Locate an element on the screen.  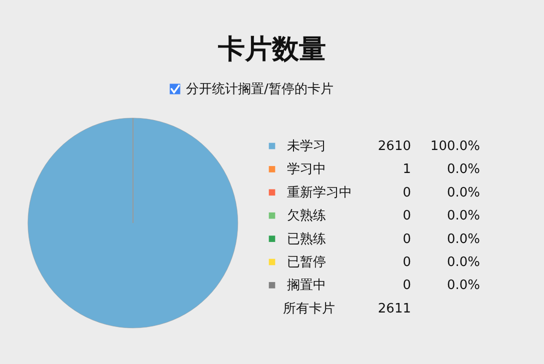
chart-title: 卡片数量 is located at coordinates (271, 49).